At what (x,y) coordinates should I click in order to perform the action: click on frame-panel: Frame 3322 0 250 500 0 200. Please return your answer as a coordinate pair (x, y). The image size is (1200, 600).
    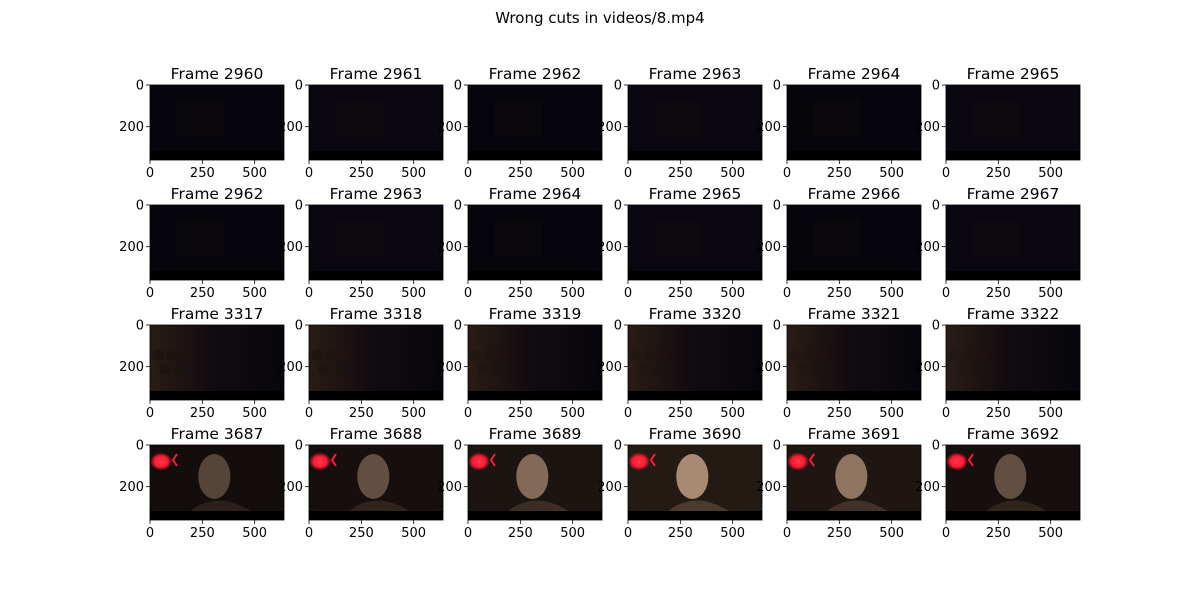
    Looking at the image, I should click on (998, 363).